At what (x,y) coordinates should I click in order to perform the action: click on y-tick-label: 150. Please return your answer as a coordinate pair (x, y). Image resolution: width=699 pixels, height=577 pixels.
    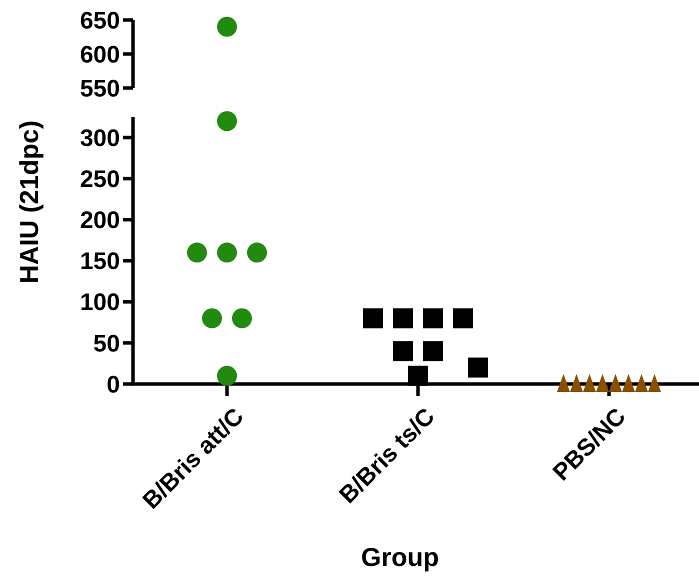
    Looking at the image, I should click on (100, 262).